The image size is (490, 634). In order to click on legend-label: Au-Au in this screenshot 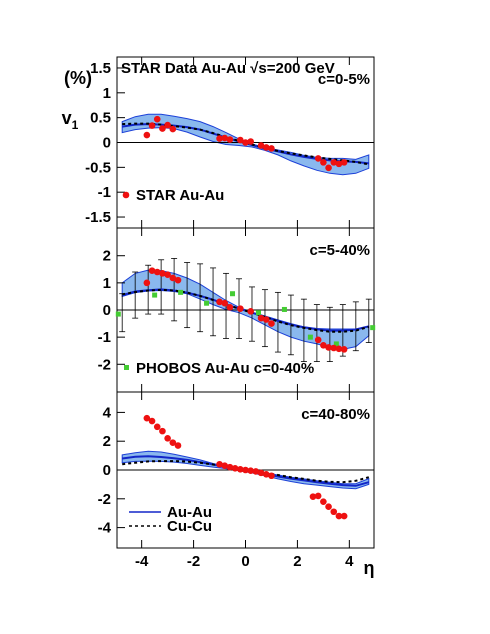, I will do `click(189, 512)`.